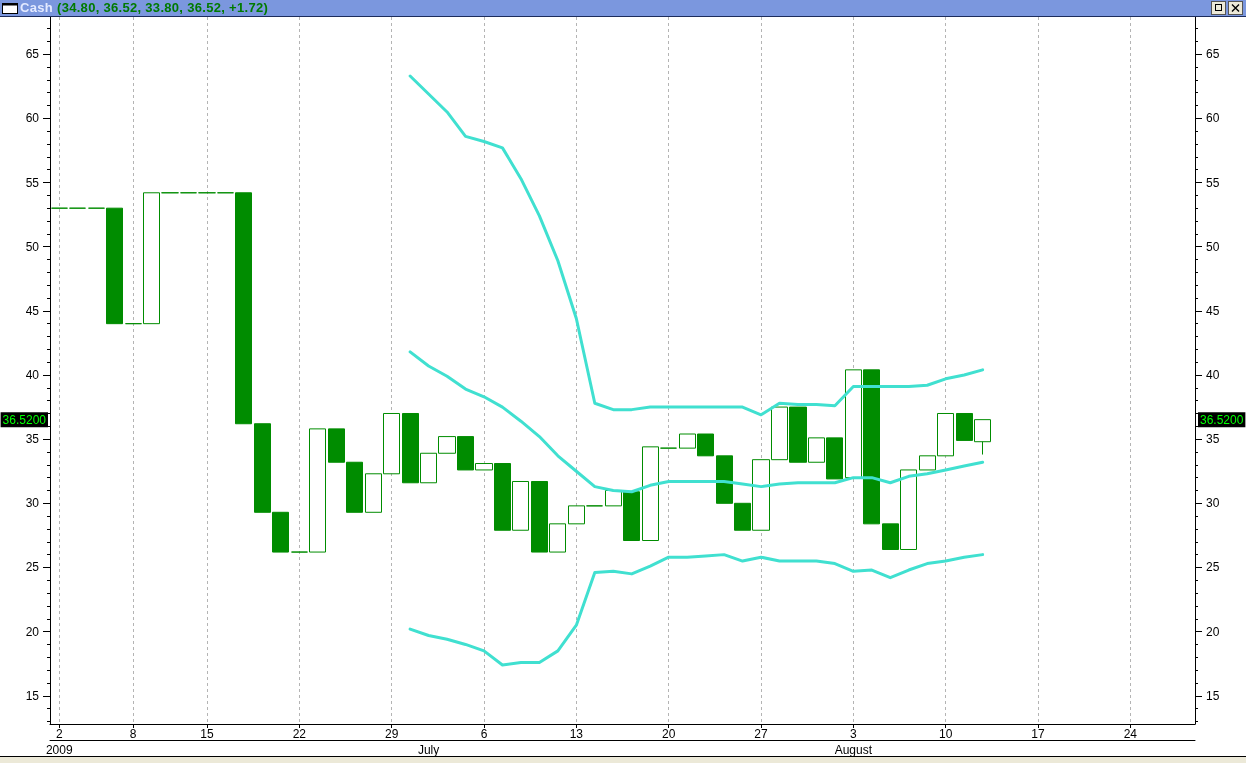  What do you see at coordinates (853, 742) in the screenshot?
I see `x-tick-label: 3 August` at bounding box center [853, 742].